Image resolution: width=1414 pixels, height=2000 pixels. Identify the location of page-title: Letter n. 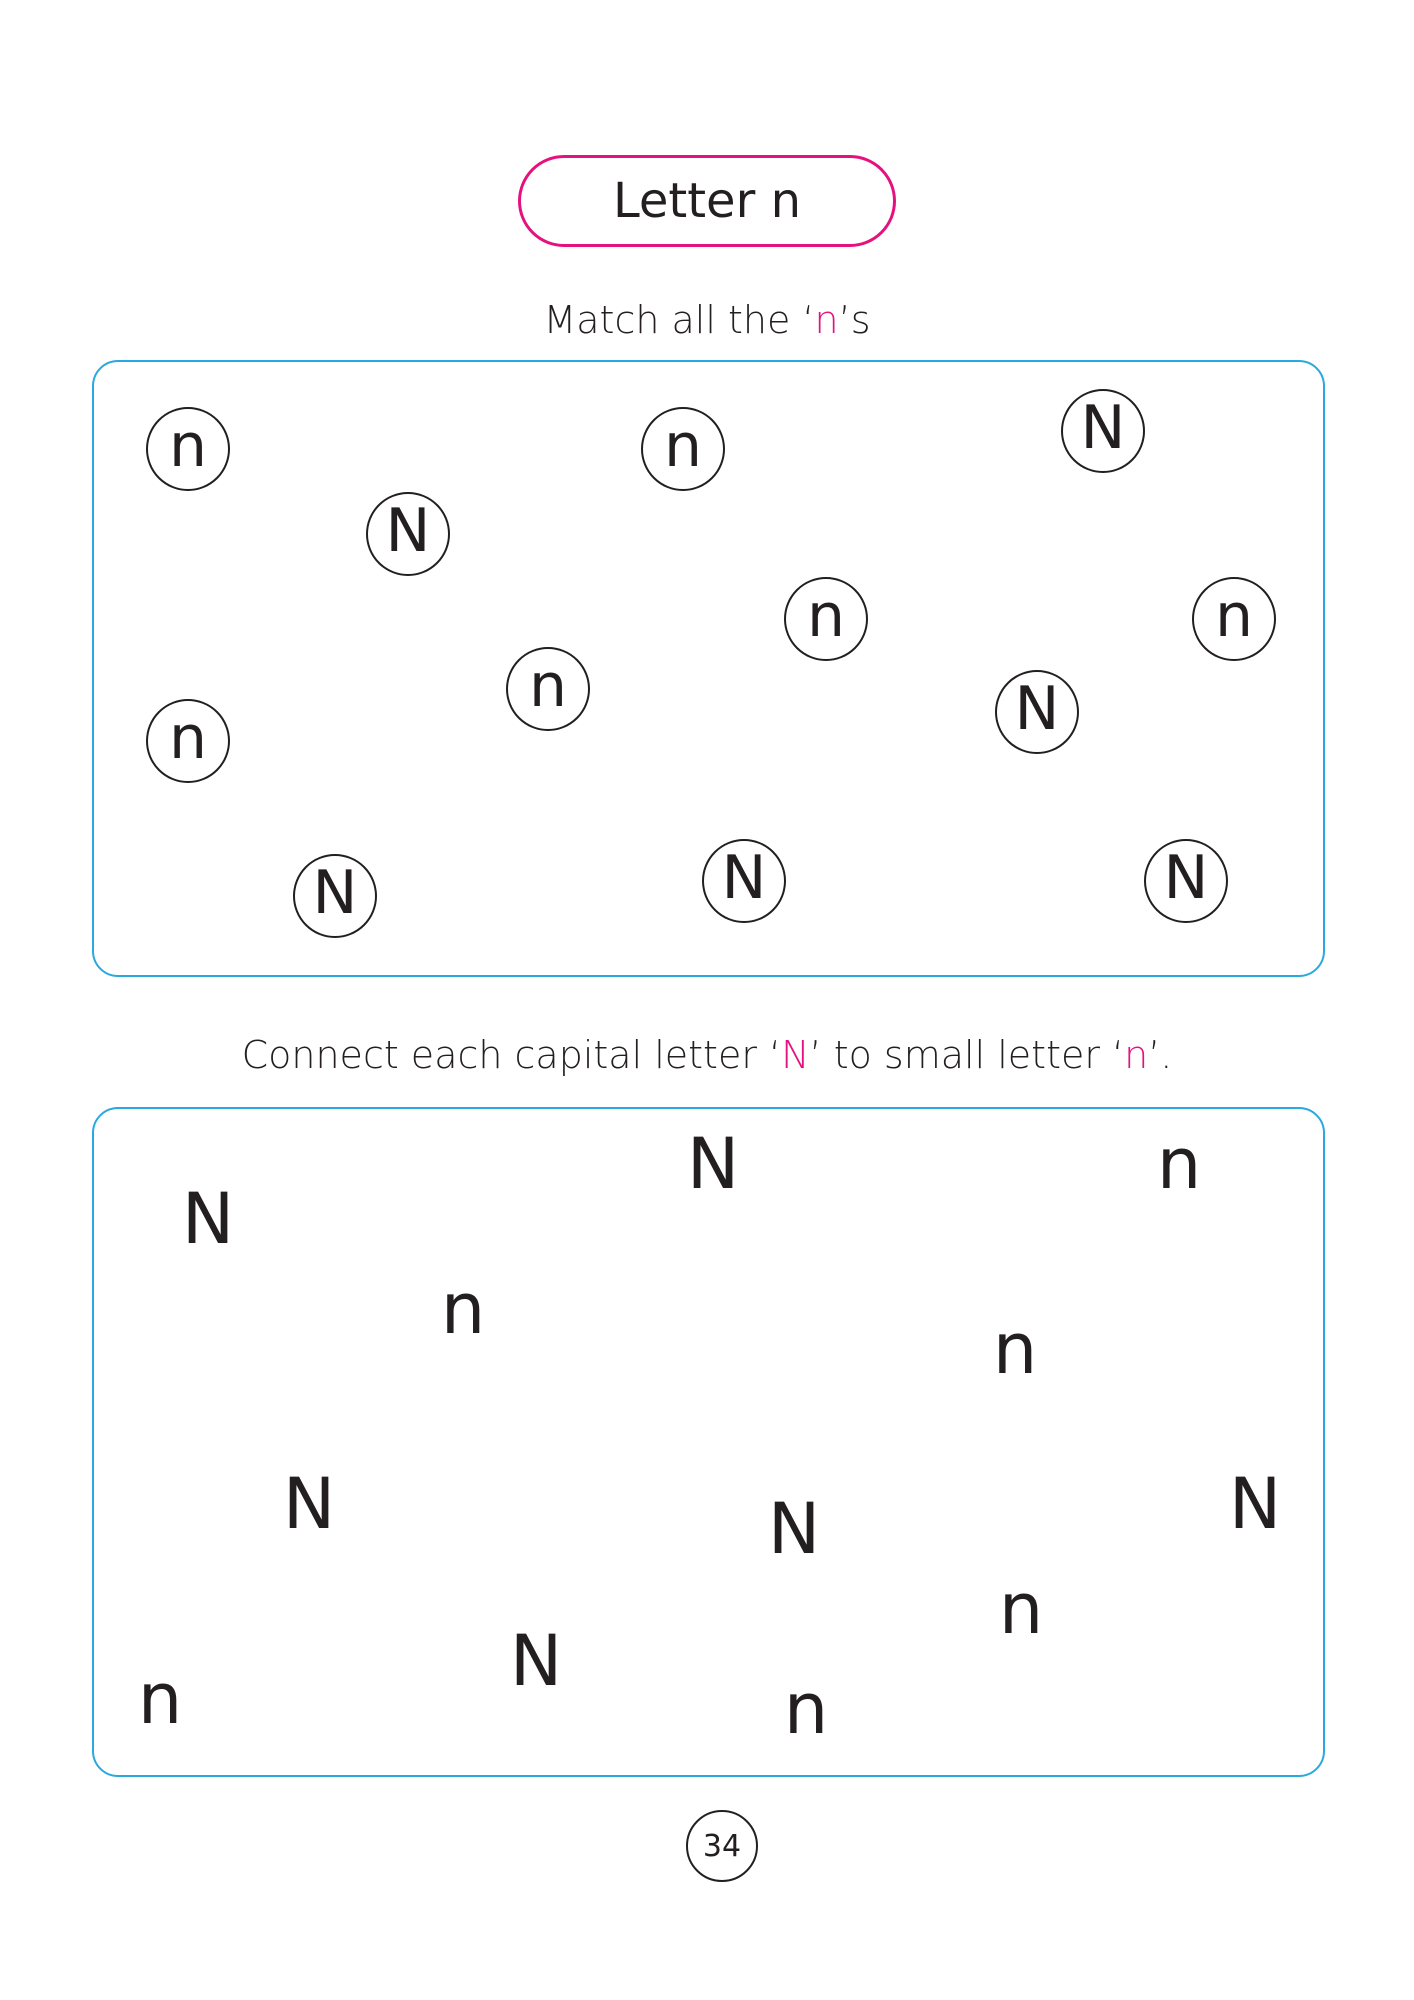
(707, 201).